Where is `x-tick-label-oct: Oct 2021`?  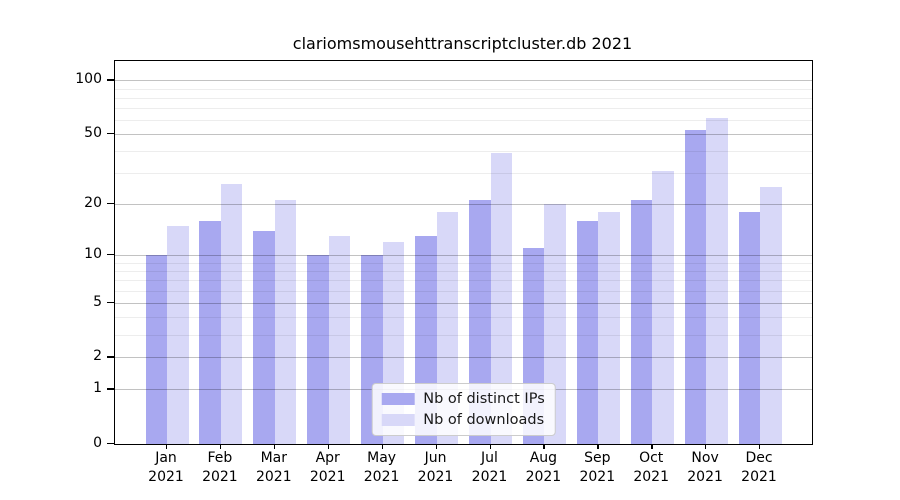 x-tick-label-oct: Oct 2021 is located at coordinates (651, 467).